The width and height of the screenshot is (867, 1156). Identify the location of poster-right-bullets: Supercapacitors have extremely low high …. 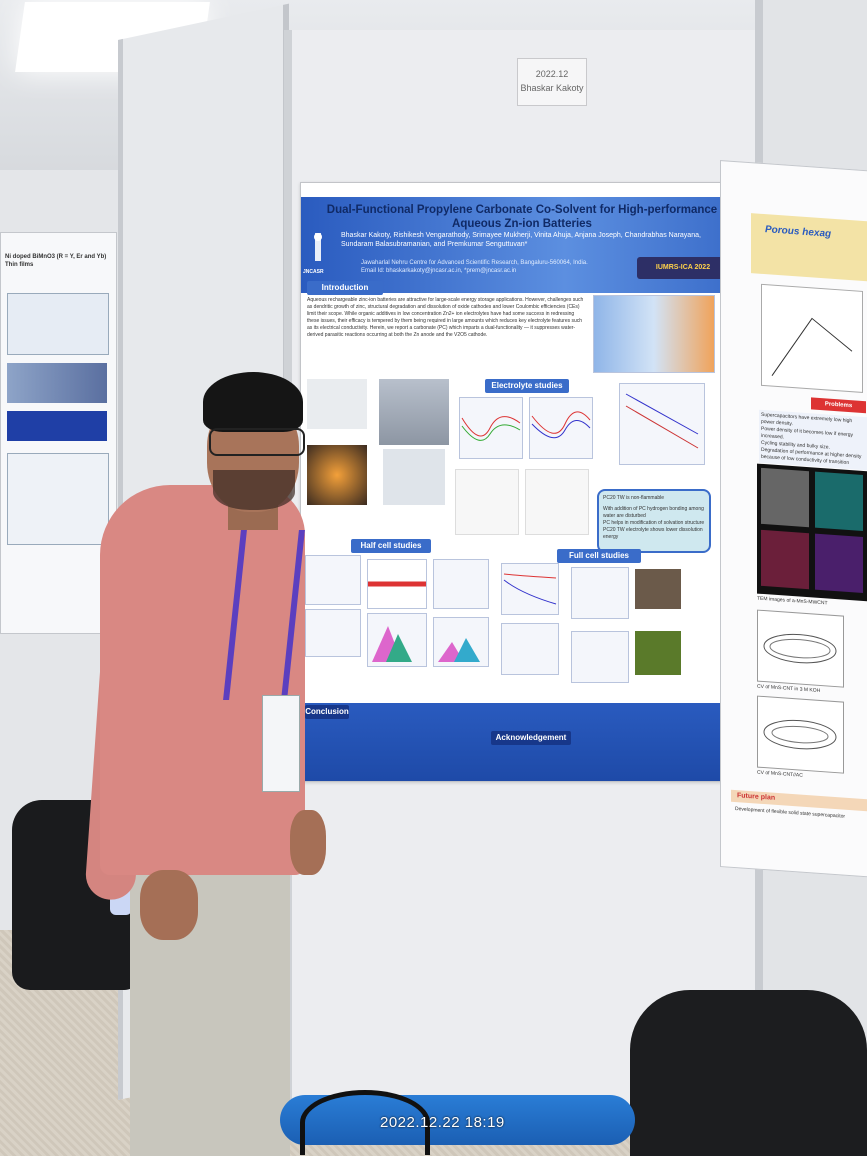
(813, 440).